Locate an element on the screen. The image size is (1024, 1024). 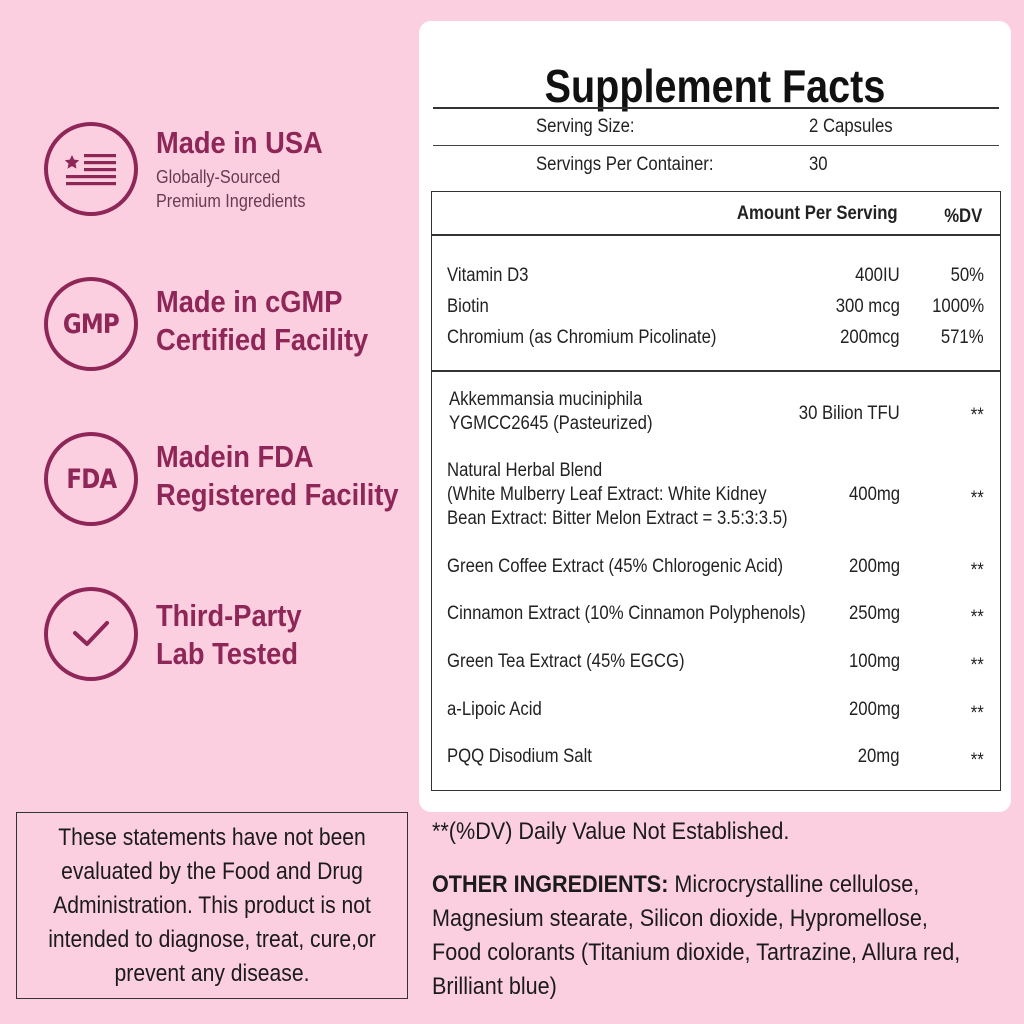
ingredient-amount: 250mg is located at coordinates (874, 613).